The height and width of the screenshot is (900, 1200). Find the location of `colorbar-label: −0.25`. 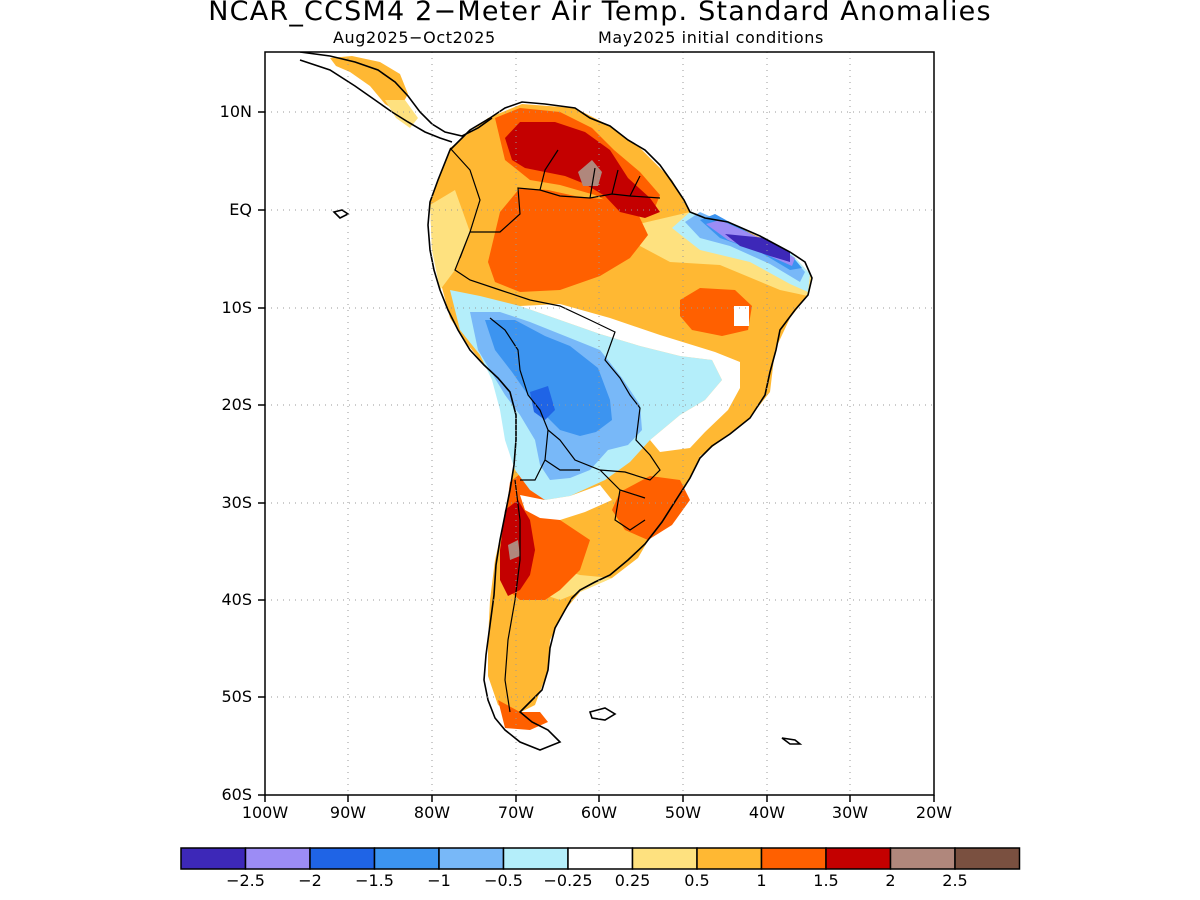

colorbar-label: −0.25 is located at coordinates (568, 880).